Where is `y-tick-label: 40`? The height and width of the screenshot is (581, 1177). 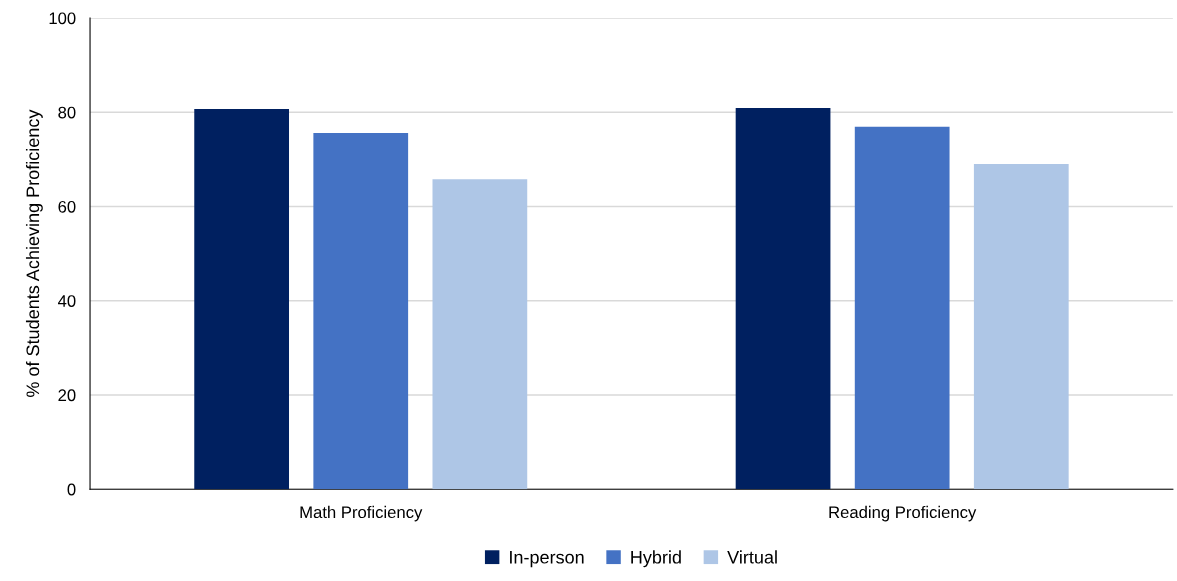
y-tick-label: 40 is located at coordinates (67, 301).